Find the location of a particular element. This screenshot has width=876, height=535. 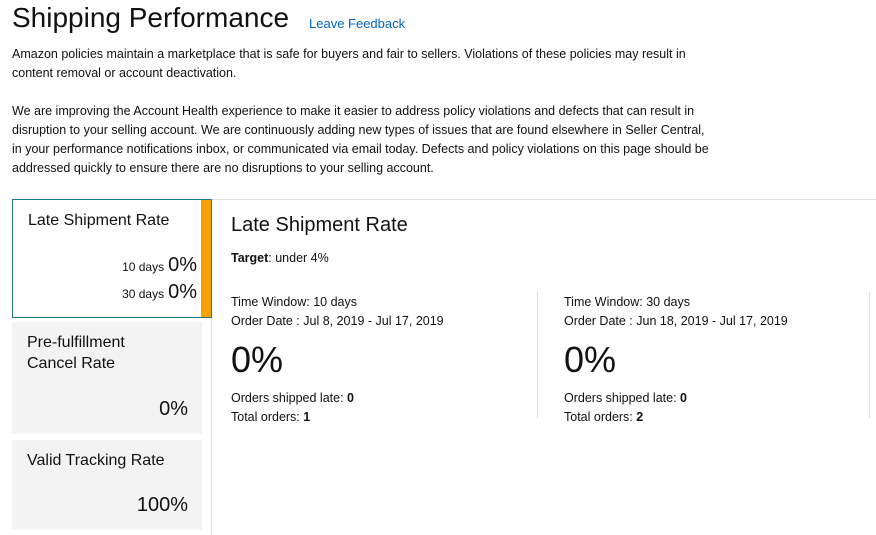

content-top-divider is located at coordinates (544, 199).